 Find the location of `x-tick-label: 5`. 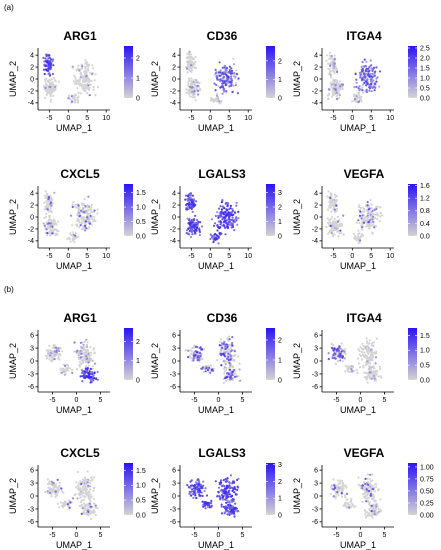

x-tick-label: 5 is located at coordinates (229, 256).